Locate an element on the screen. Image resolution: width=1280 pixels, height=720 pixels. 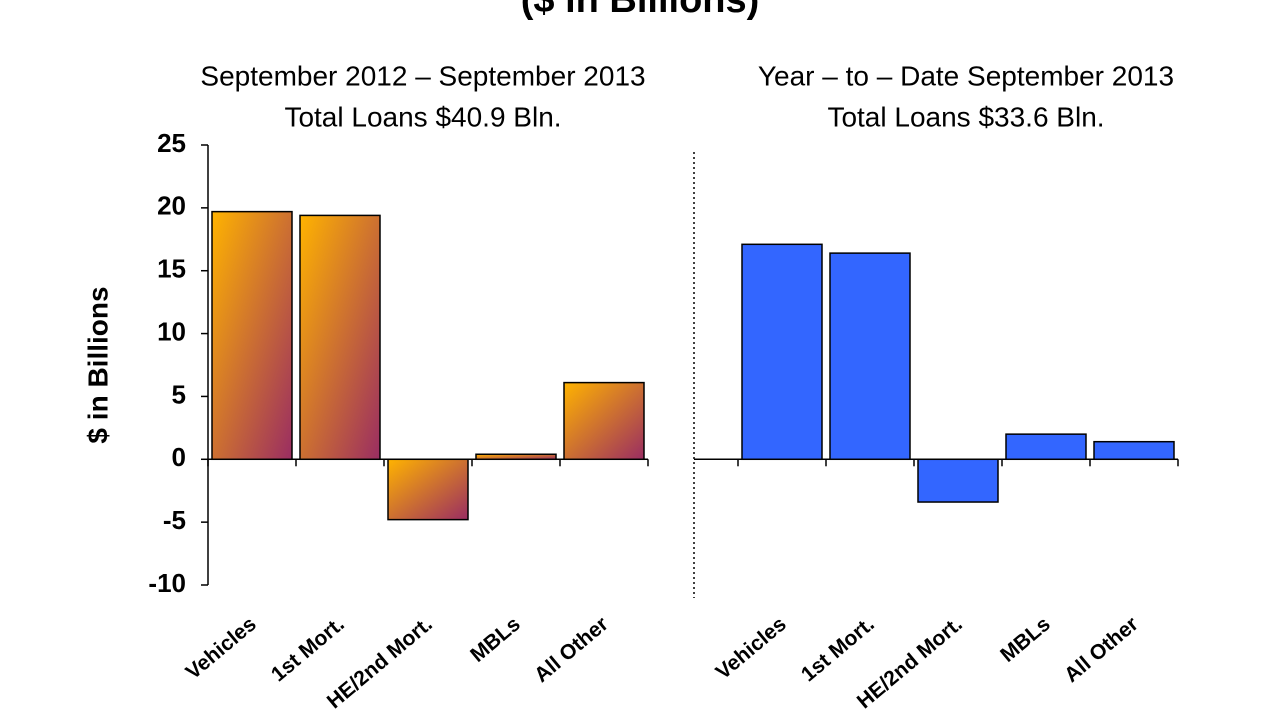
y-tick-label: 20 is located at coordinates (171, 206).